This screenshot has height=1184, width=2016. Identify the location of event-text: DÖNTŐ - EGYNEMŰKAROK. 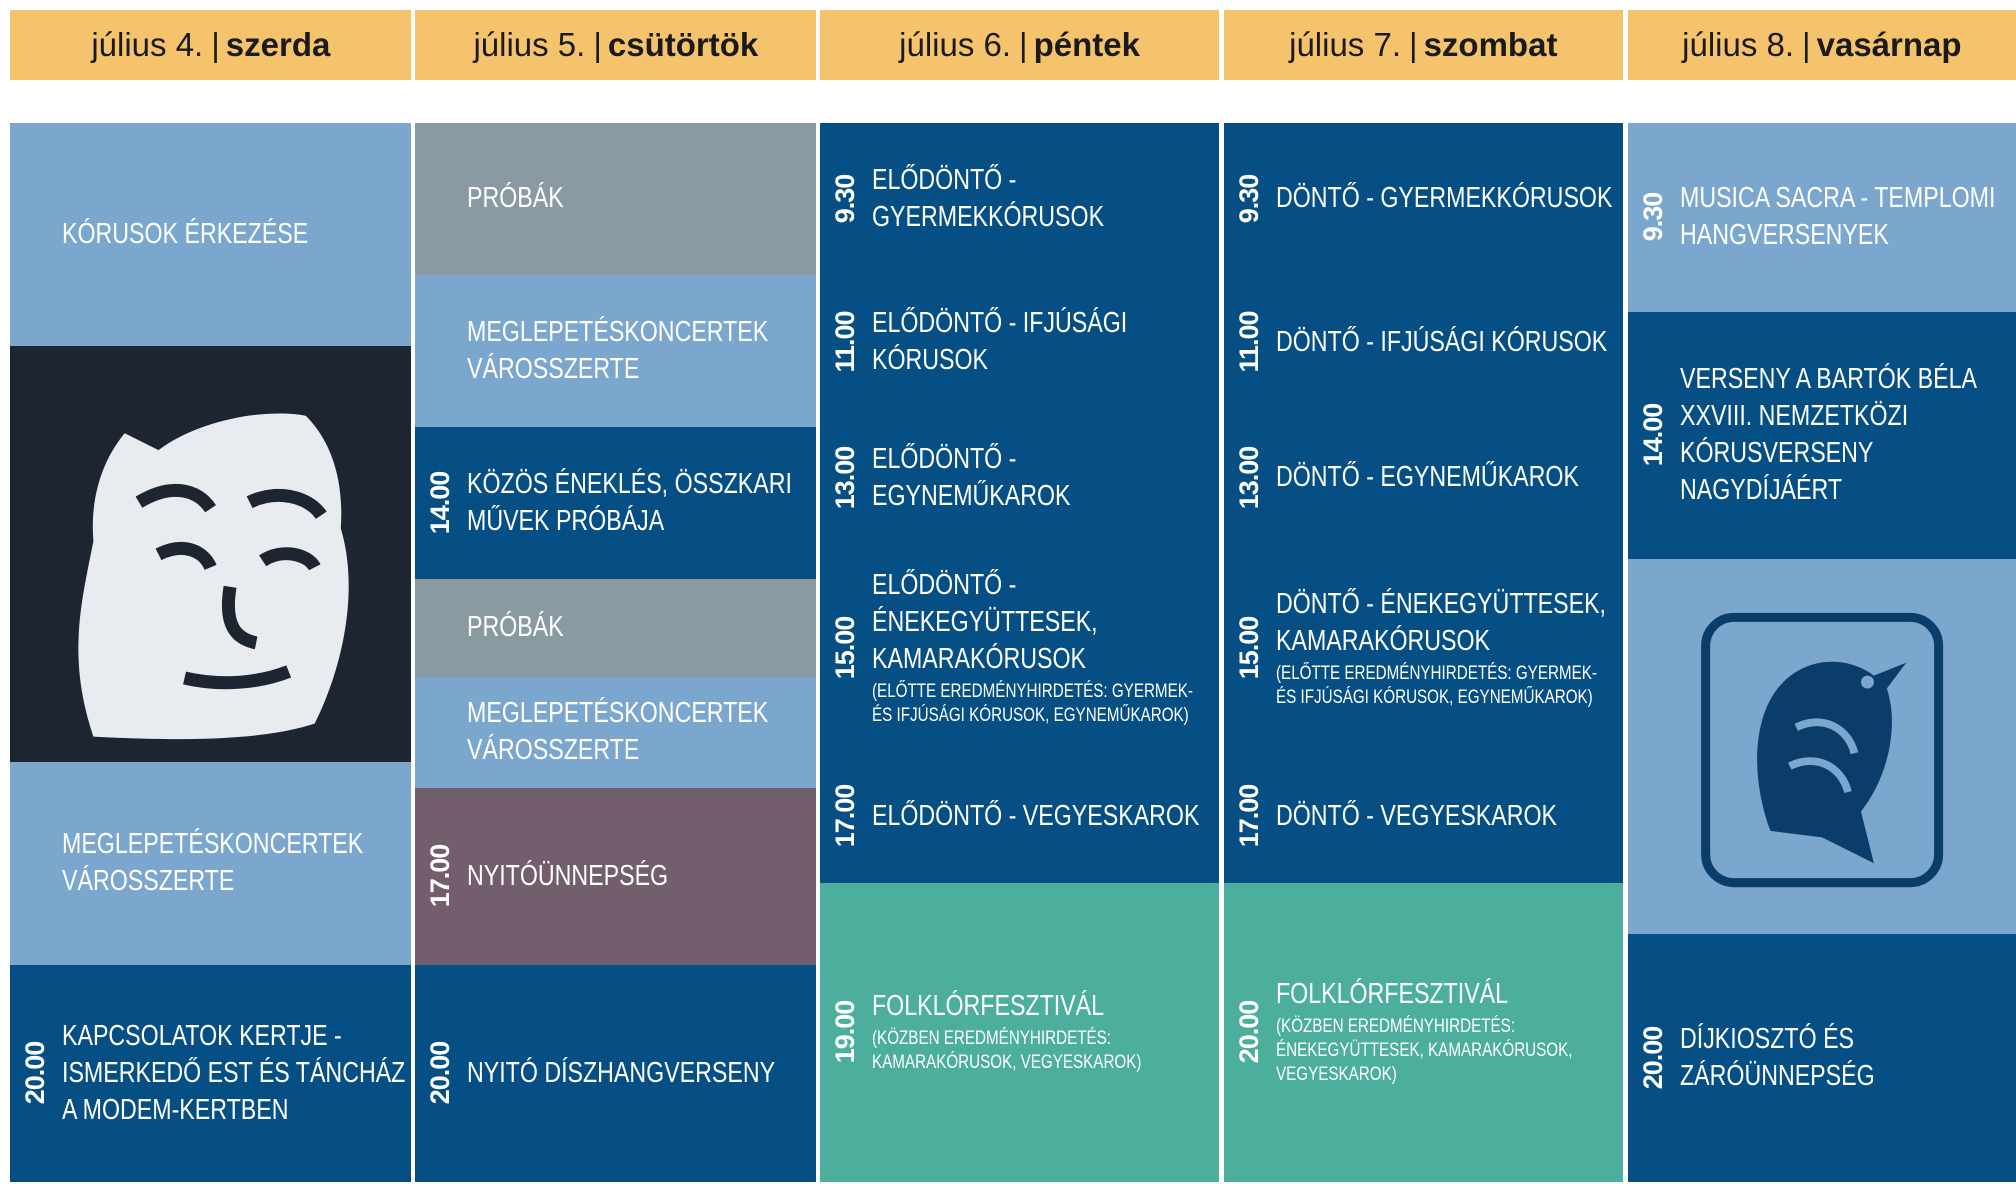
(1447, 477).